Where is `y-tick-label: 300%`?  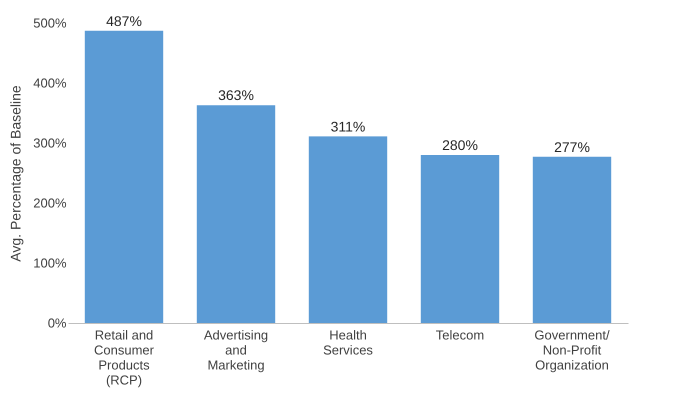 y-tick-label: 300% is located at coordinates (50, 143).